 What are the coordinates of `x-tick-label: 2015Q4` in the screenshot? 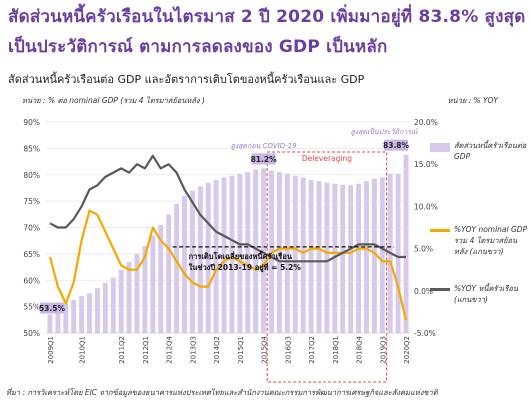 It's located at (265, 349).